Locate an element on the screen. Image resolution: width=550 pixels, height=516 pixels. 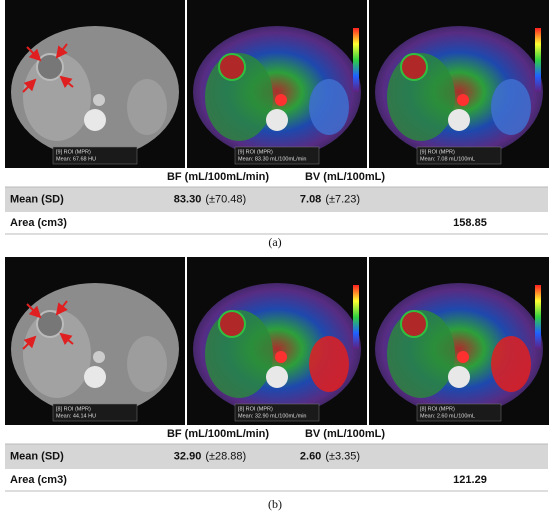
bf-value: 83.30 (±70.48) is located at coordinates (210, 199).